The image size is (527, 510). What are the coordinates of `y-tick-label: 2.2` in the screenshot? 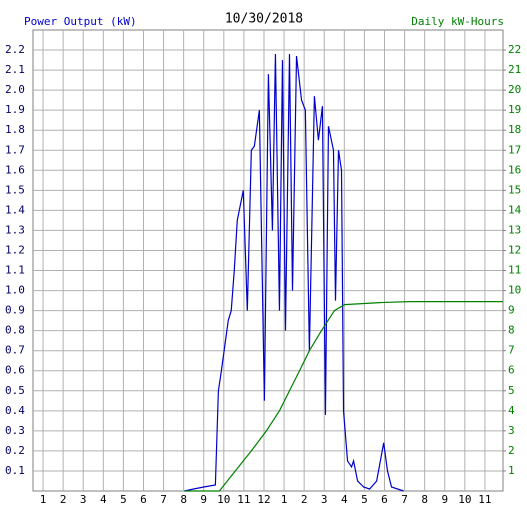 It's located at (15, 49).